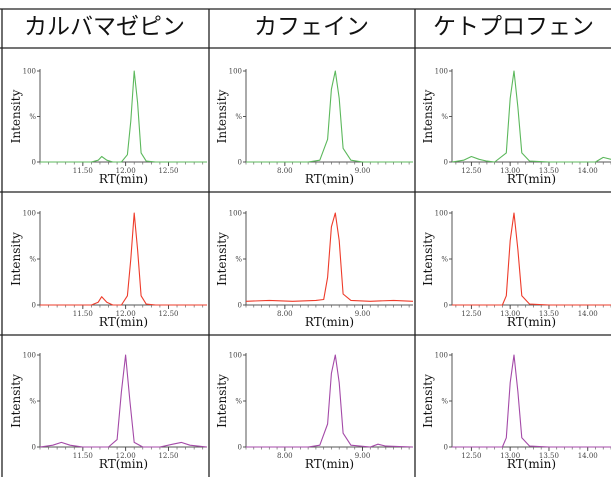  Describe the element at coordinates (104, 27) in the screenshot. I see `column-header-carbamazepine: カルバマゼピン` at that location.